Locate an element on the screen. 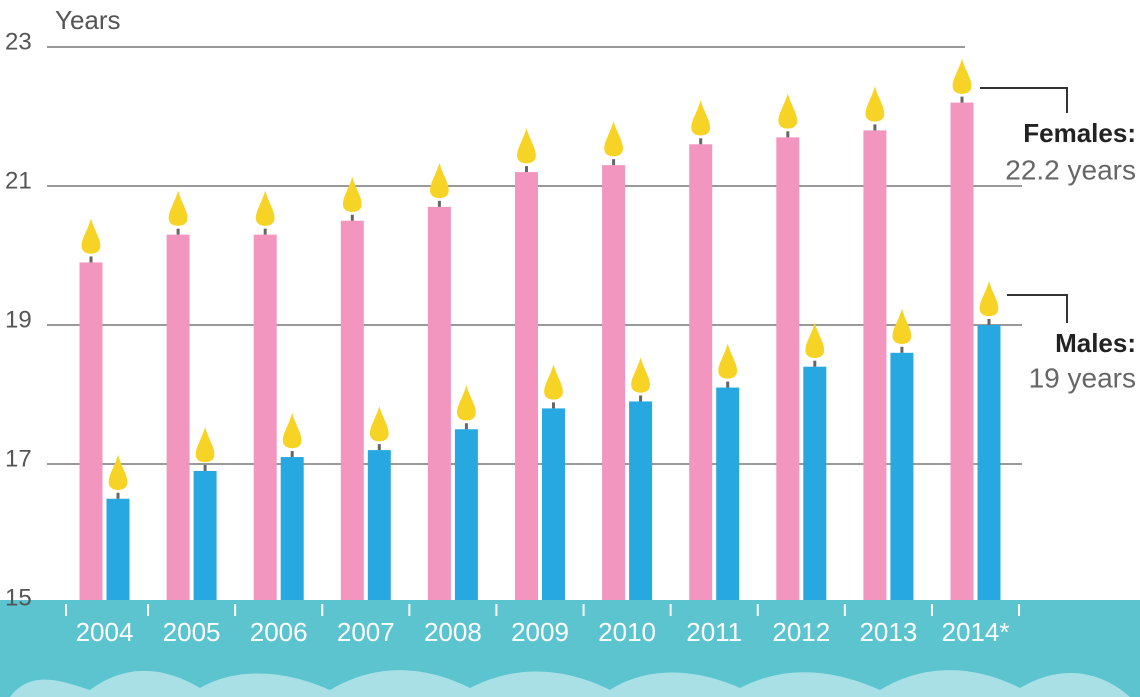 The width and height of the screenshot is (1140, 697). x-tick-label: 2004 is located at coordinates (105, 632).